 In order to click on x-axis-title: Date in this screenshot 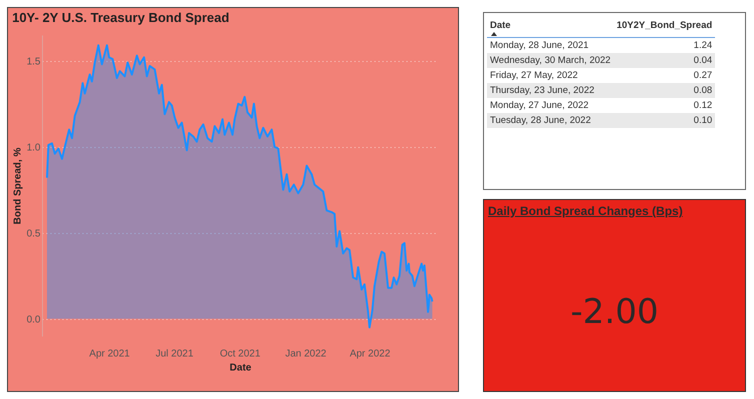, I will do `click(241, 368)`.